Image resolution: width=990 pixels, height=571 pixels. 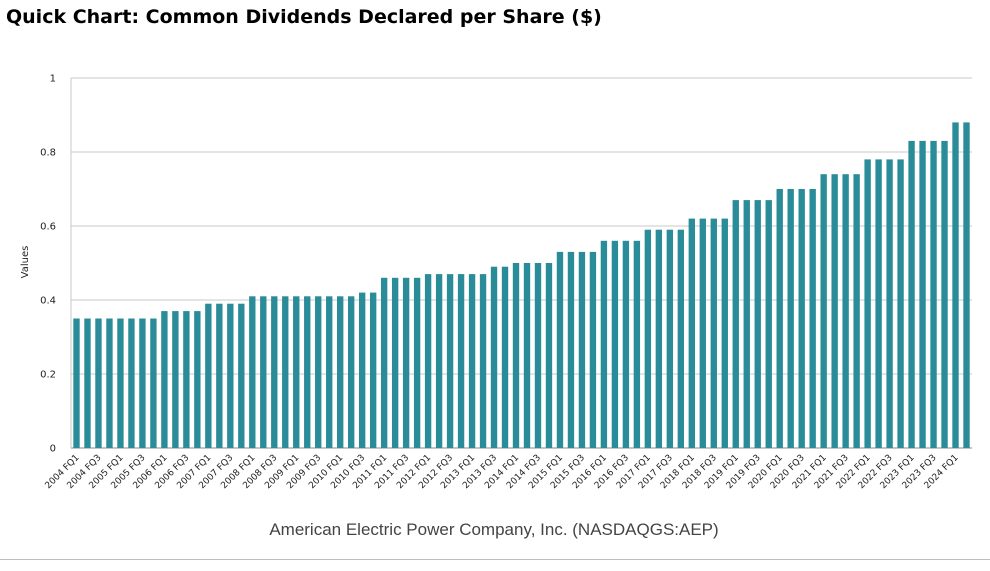 What do you see at coordinates (53, 449) in the screenshot?
I see `y-tick-label: 0` at bounding box center [53, 449].